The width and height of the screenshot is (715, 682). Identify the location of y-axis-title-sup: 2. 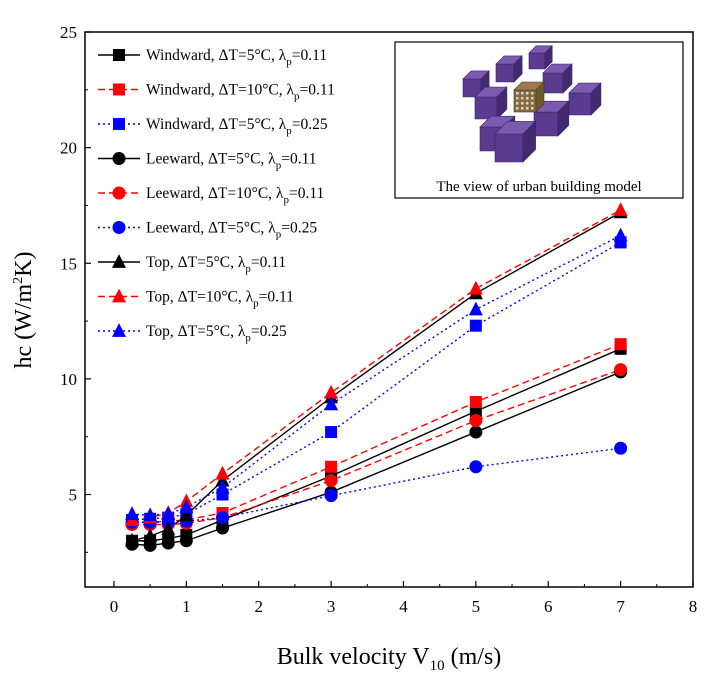
(18, 280).